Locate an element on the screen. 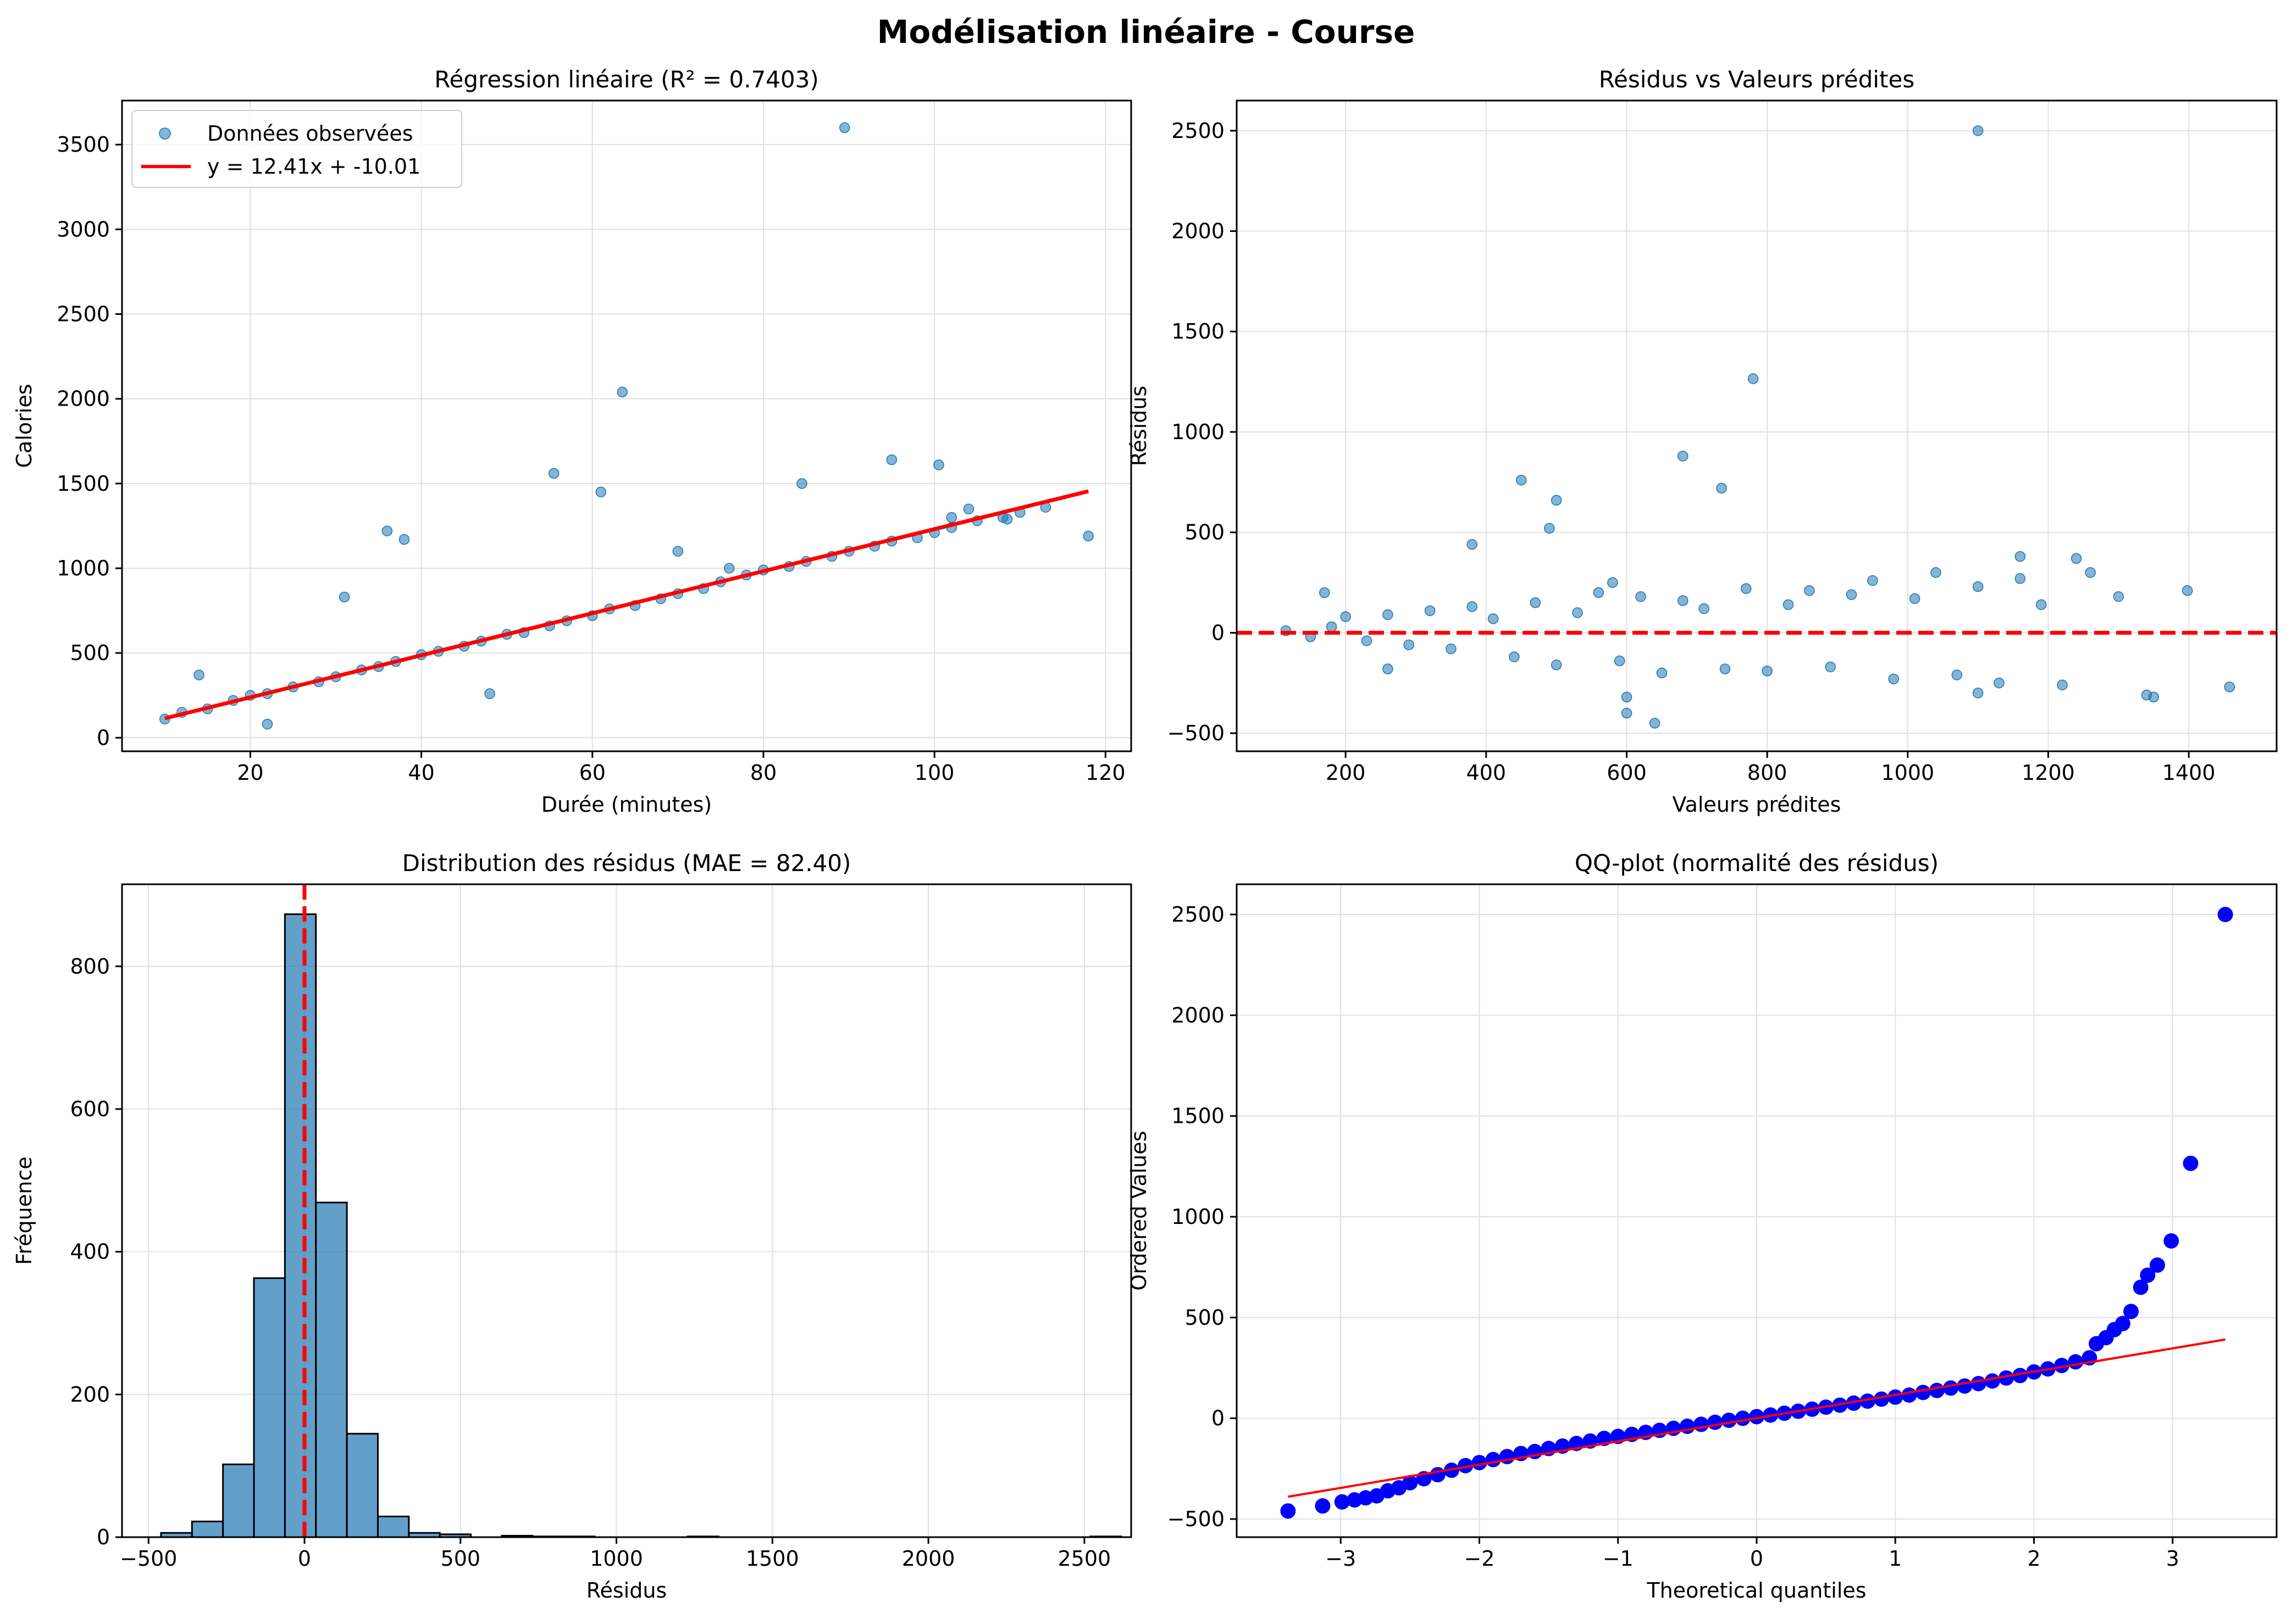  regression-x-tick-label: 60 is located at coordinates (592, 773).